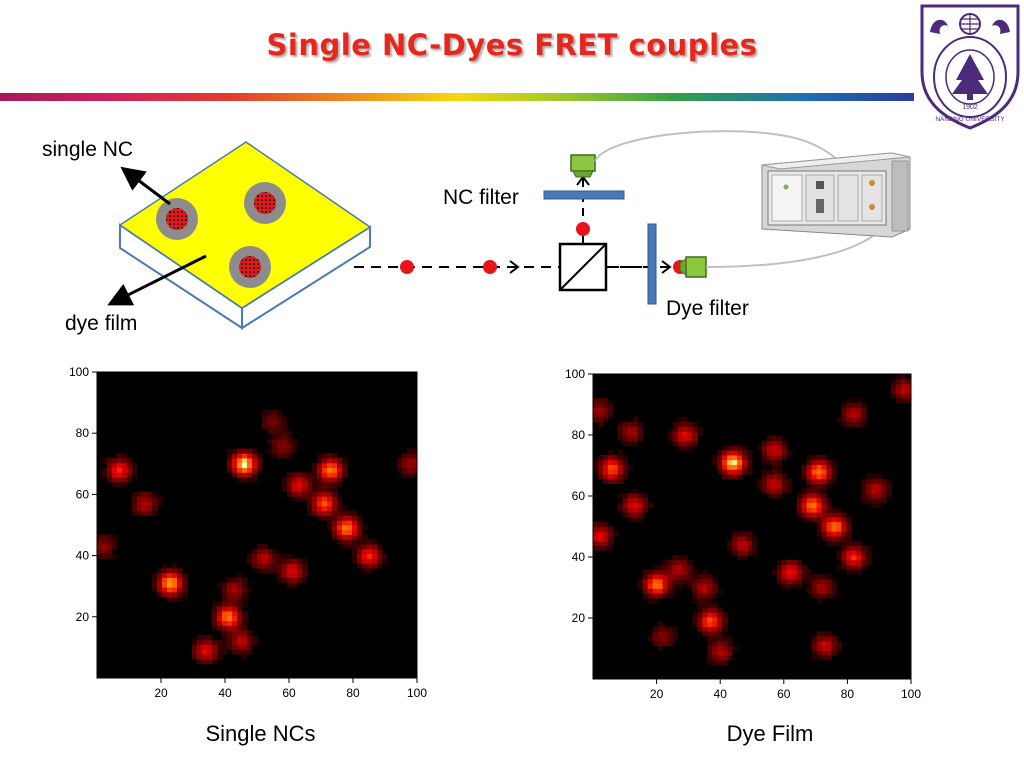 The height and width of the screenshot is (768, 1024). What do you see at coordinates (721, 694) in the screenshot?
I see `x-tick-label: 40` at bounding box center [721, 694].